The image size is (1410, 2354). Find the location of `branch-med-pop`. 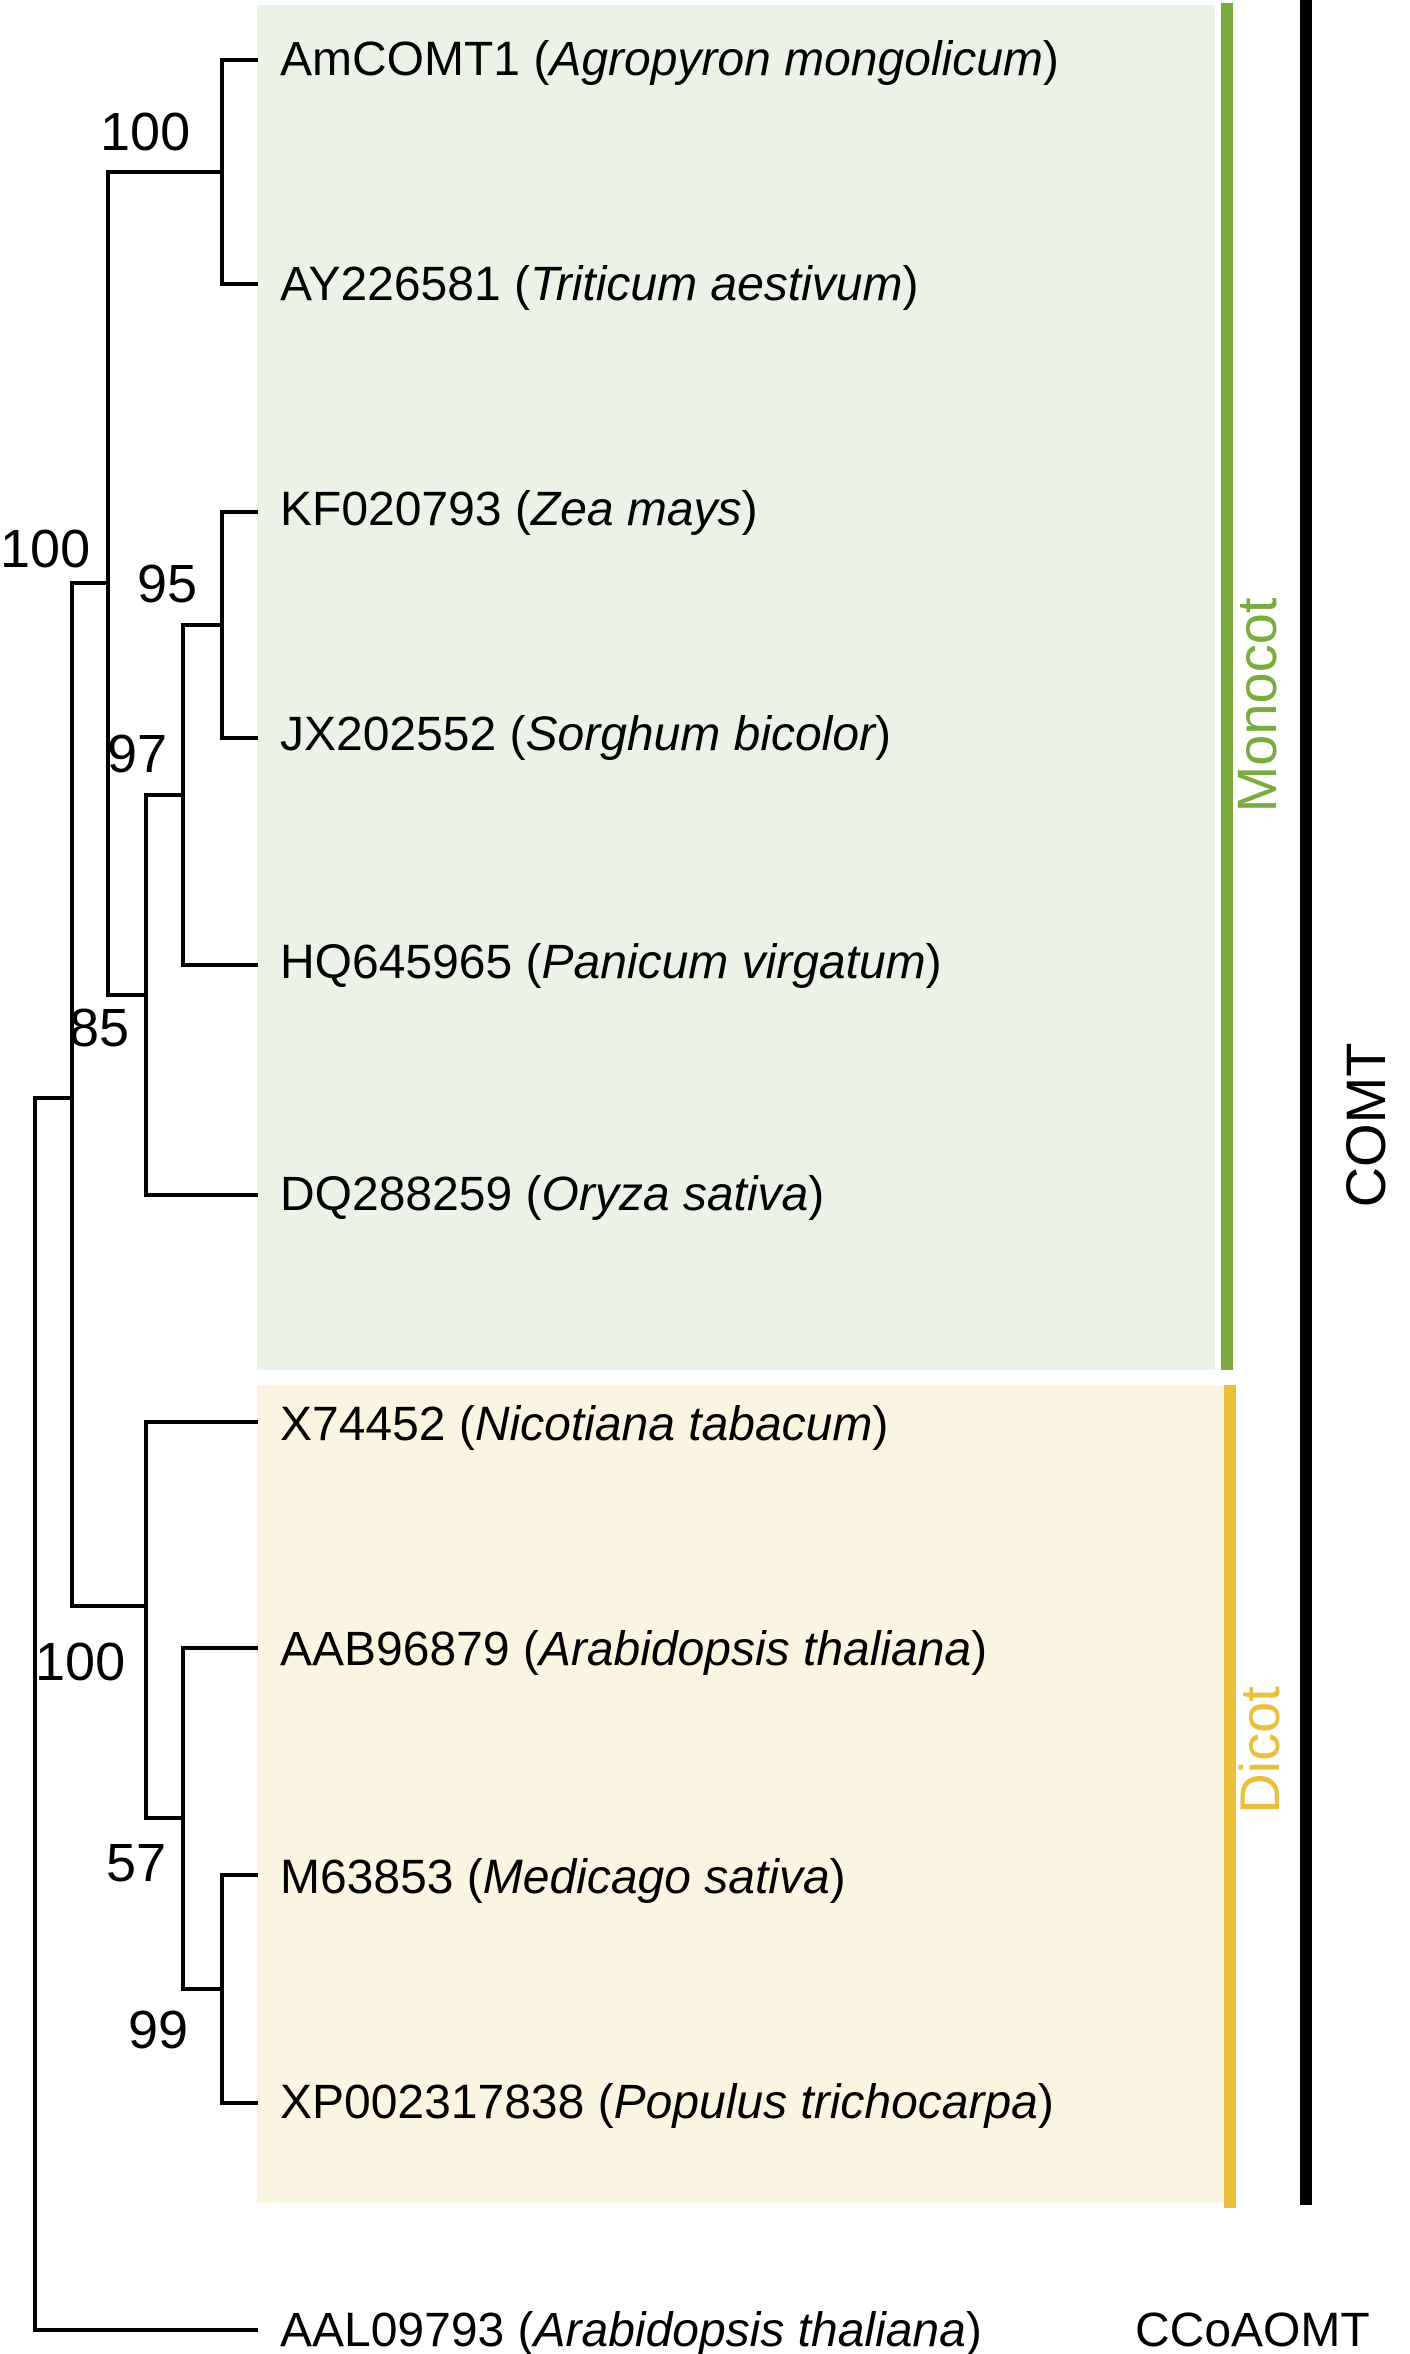

branch-med-pop is located at coordinates (239, 1989).